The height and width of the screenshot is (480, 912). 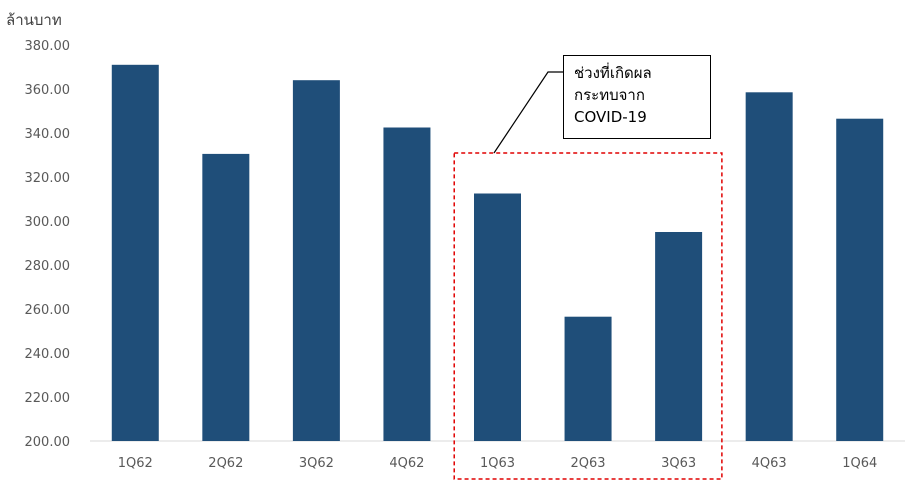 I want to click on x-tick-label: 1Q64, so click(x=859, y=463).